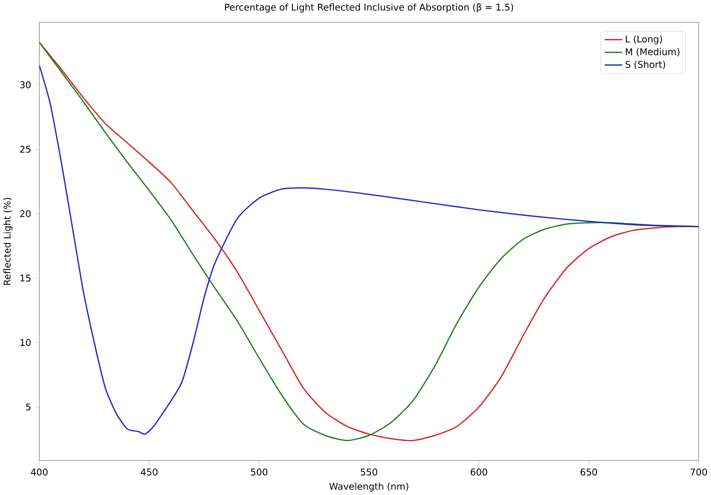 The image size is (711, 495). I want to click on y-tick-label: 25, so click(25, 149).